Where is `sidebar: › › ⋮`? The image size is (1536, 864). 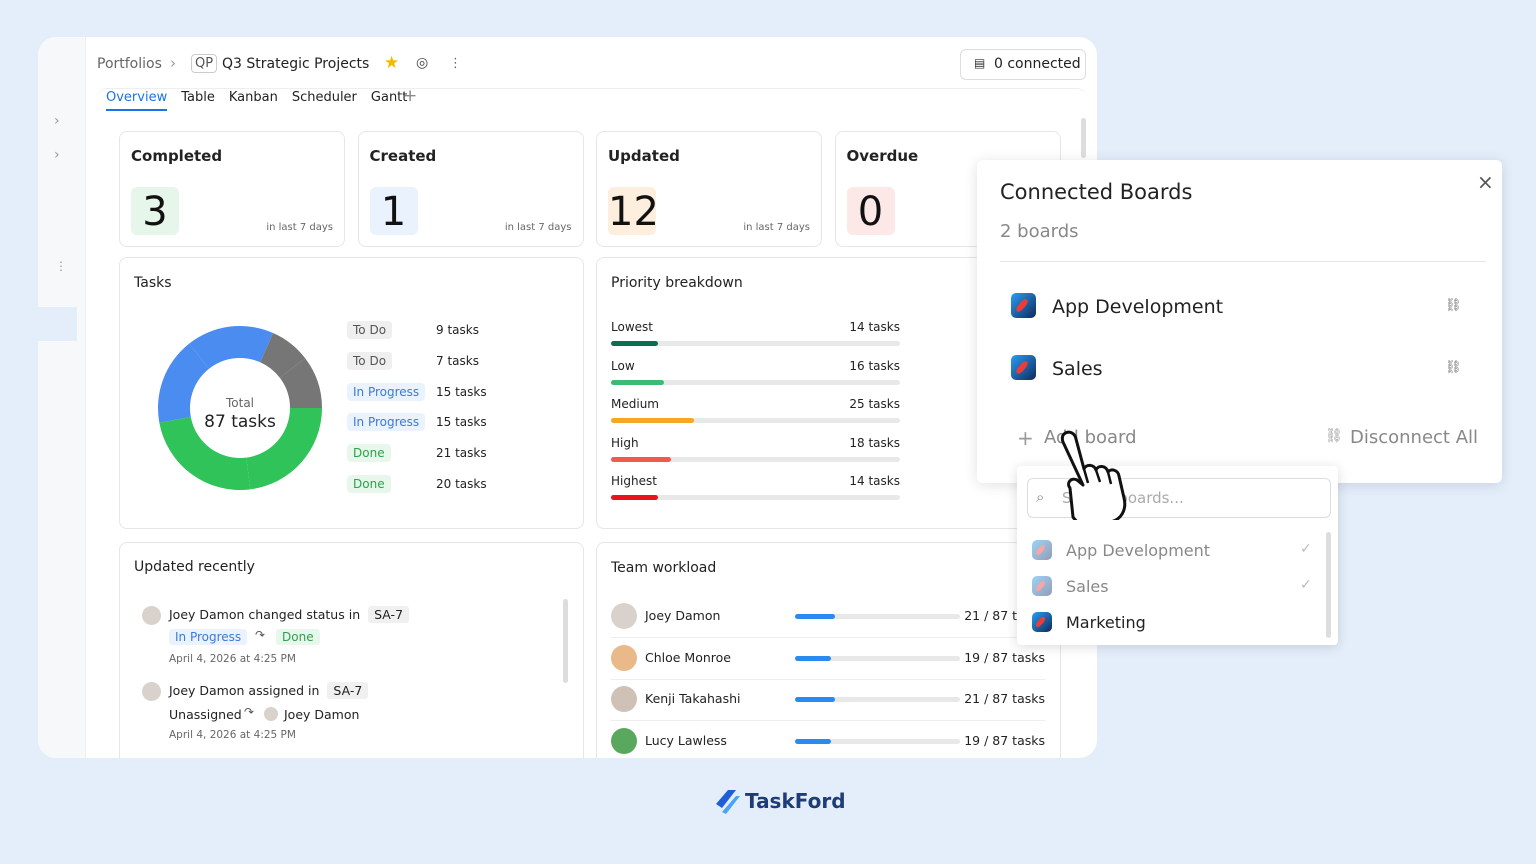
sidebar: › › ⋮ is located at coordinates (62, 397).